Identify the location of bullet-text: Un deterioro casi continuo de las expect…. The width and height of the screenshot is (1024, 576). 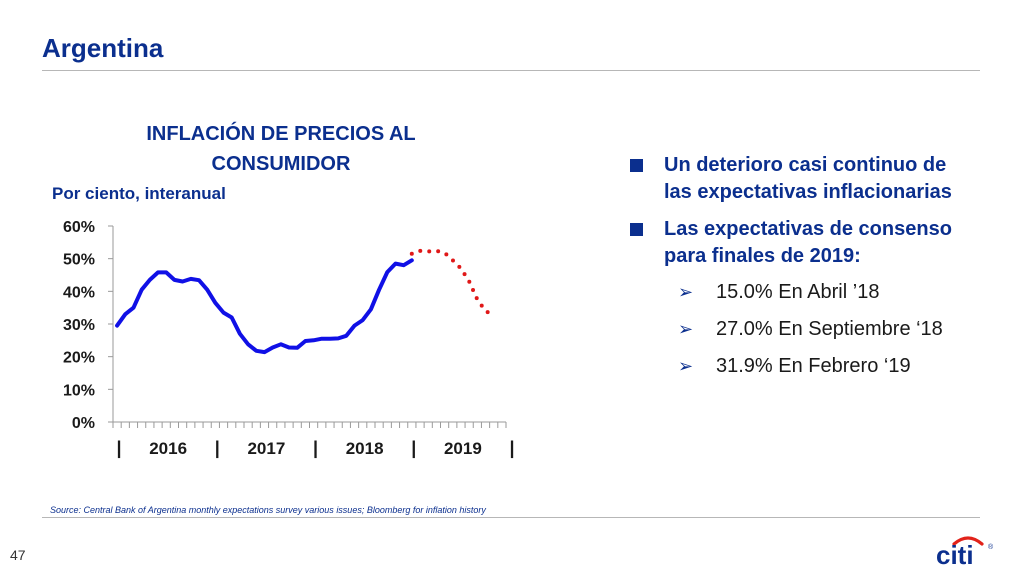
(808, 178).